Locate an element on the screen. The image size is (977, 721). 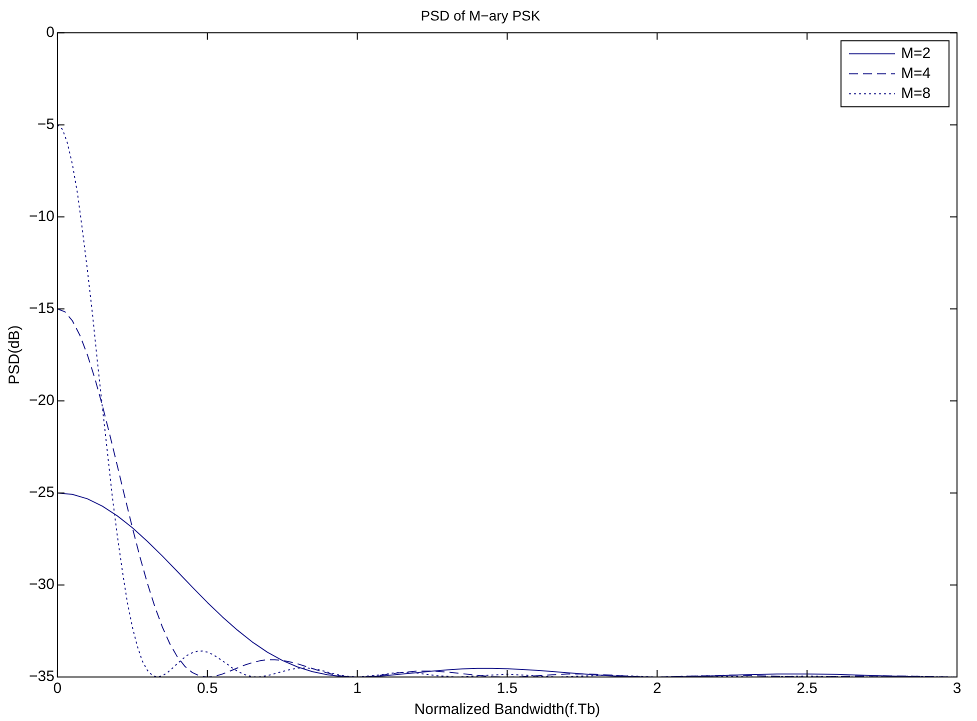
y-tick-label: −25 is located at coordinates (41, 493).